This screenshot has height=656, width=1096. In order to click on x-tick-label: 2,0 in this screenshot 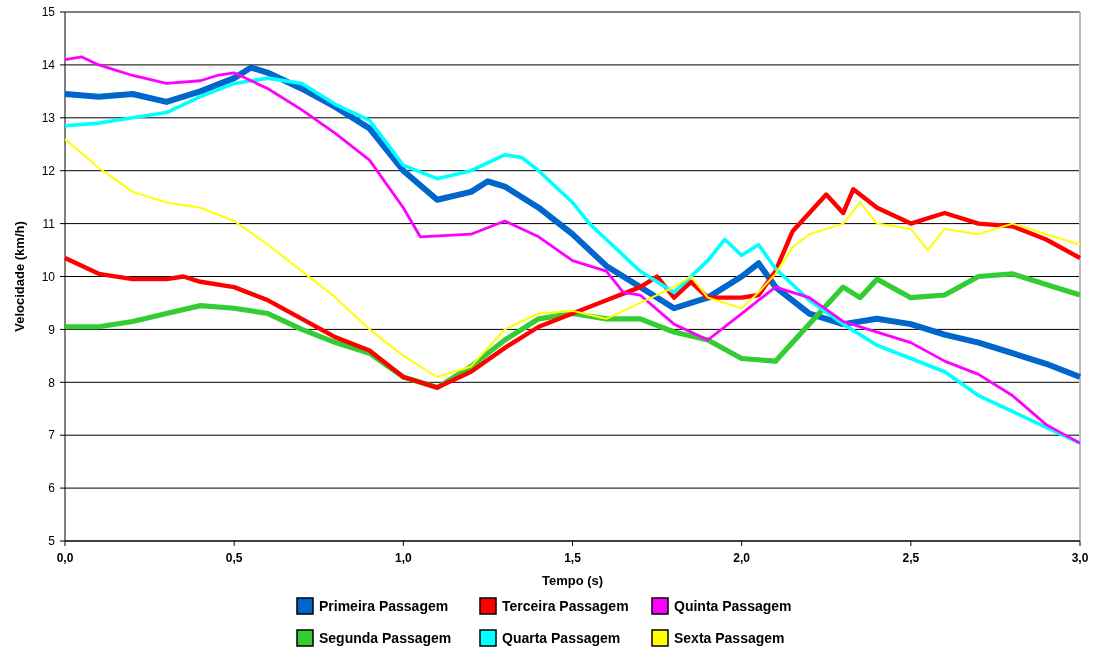, I will do `click(742, 558)`.